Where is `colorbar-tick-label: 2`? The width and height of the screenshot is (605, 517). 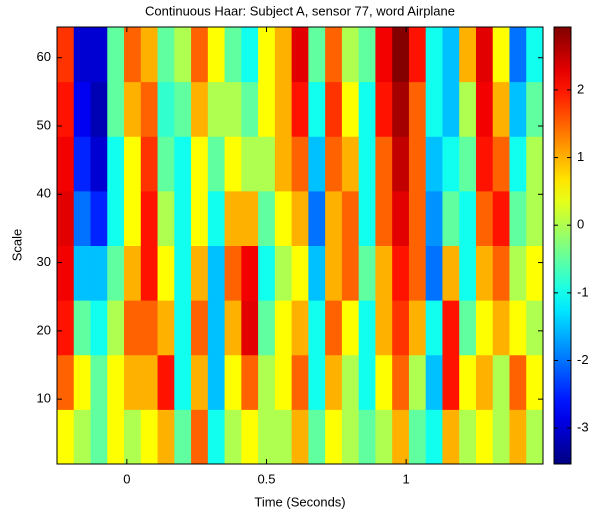
colorbar-tick-label: 2 is located at coordinates (580, 88).